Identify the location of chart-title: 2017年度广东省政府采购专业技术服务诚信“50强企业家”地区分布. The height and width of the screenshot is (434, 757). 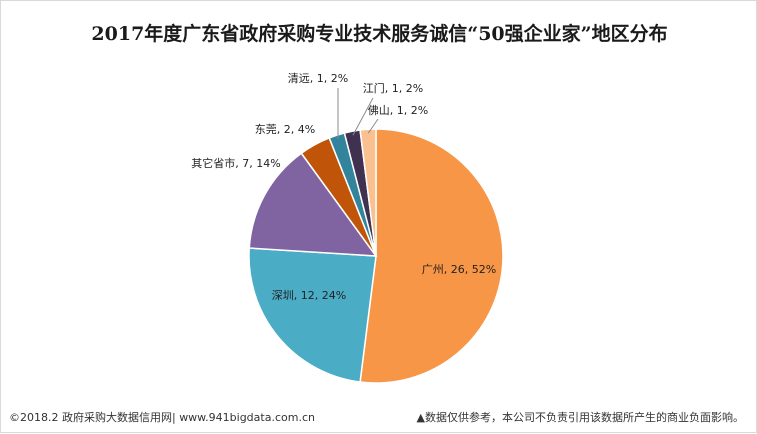
(379, 34).